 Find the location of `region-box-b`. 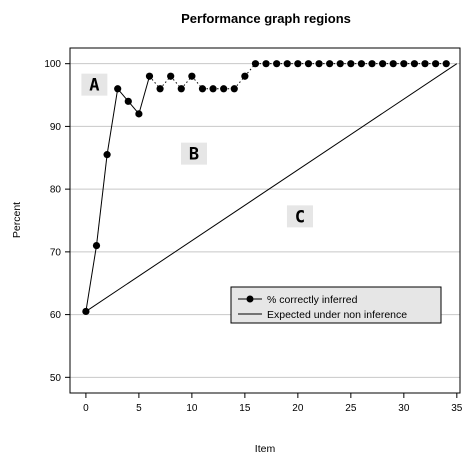

region-box-b is located at coordinates (193, 153).